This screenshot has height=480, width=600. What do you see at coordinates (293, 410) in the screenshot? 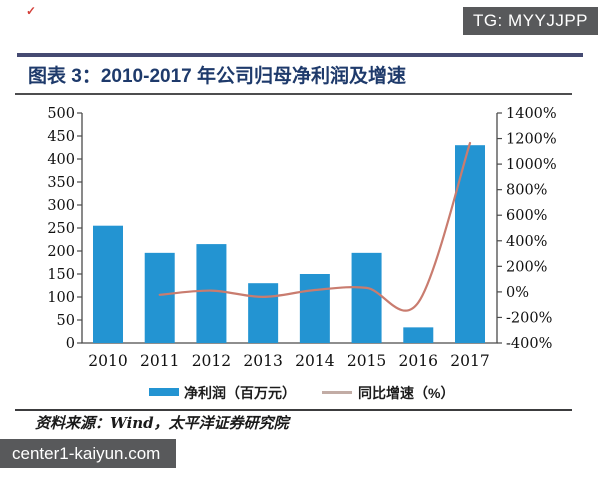
I see `figure-bottom-rule` at bounding box center [293, 410].